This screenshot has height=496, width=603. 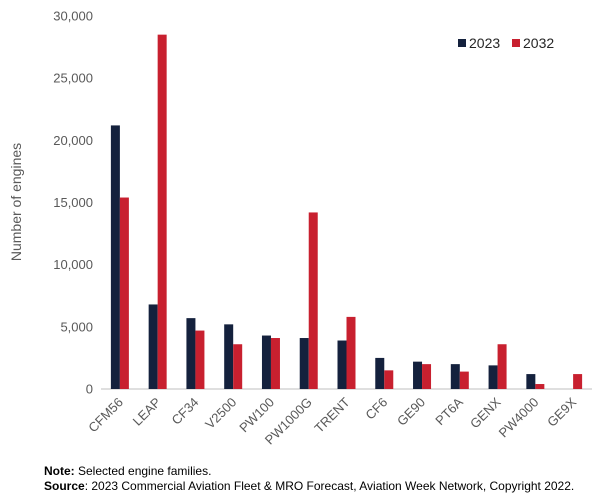 I want to click on bar-2032-genx, so click(x=502, y=366).